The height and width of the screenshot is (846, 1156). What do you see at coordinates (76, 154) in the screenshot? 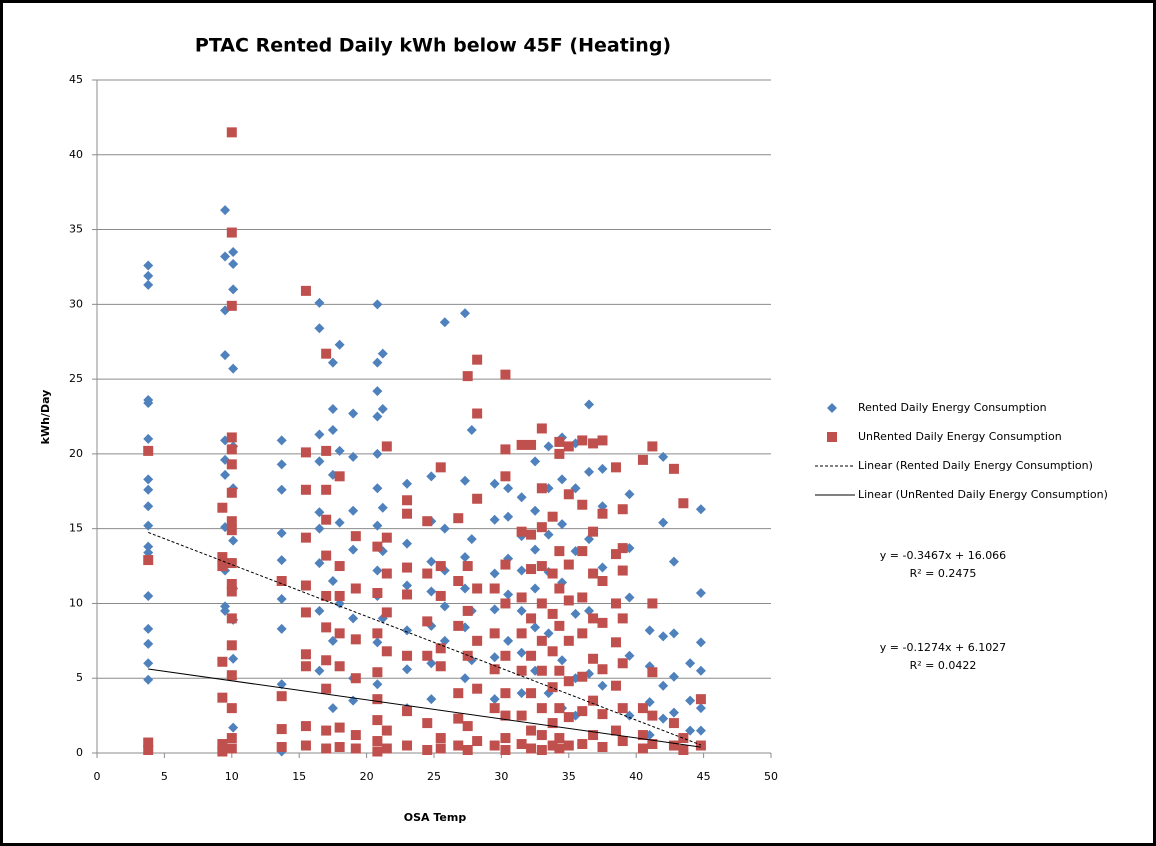
I see `y-tick-label: 40` at bounding box center [76, 154].